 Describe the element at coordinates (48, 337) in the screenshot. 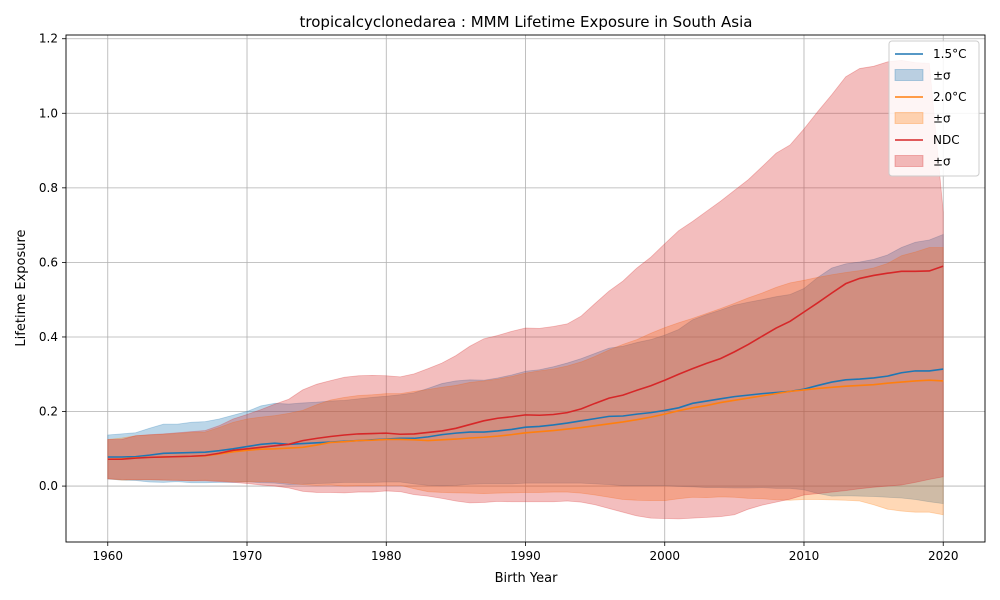

I see `y-tick-label: 0.4` at that location.